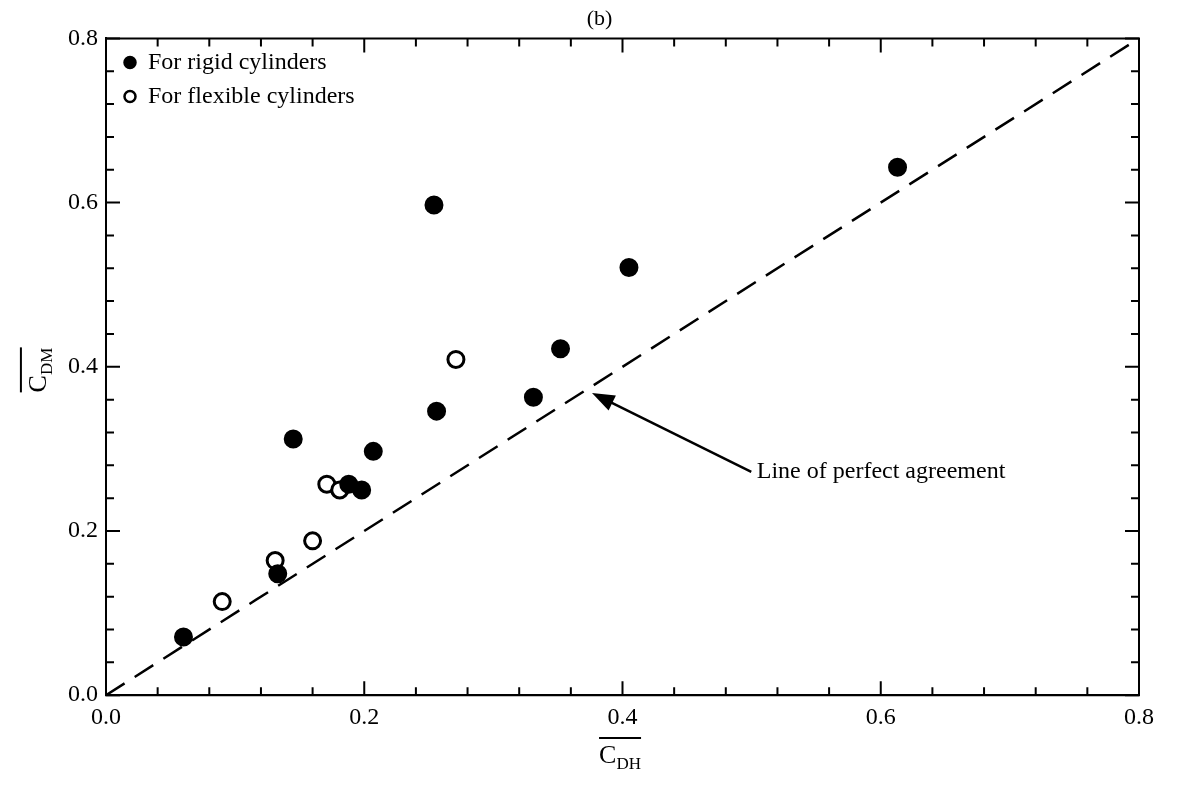 This screenshot has width=1179, height=800. Describe the element at coordinates (364, 715) in the screenshot. I see `x-tick-label: 0.2` at that location.